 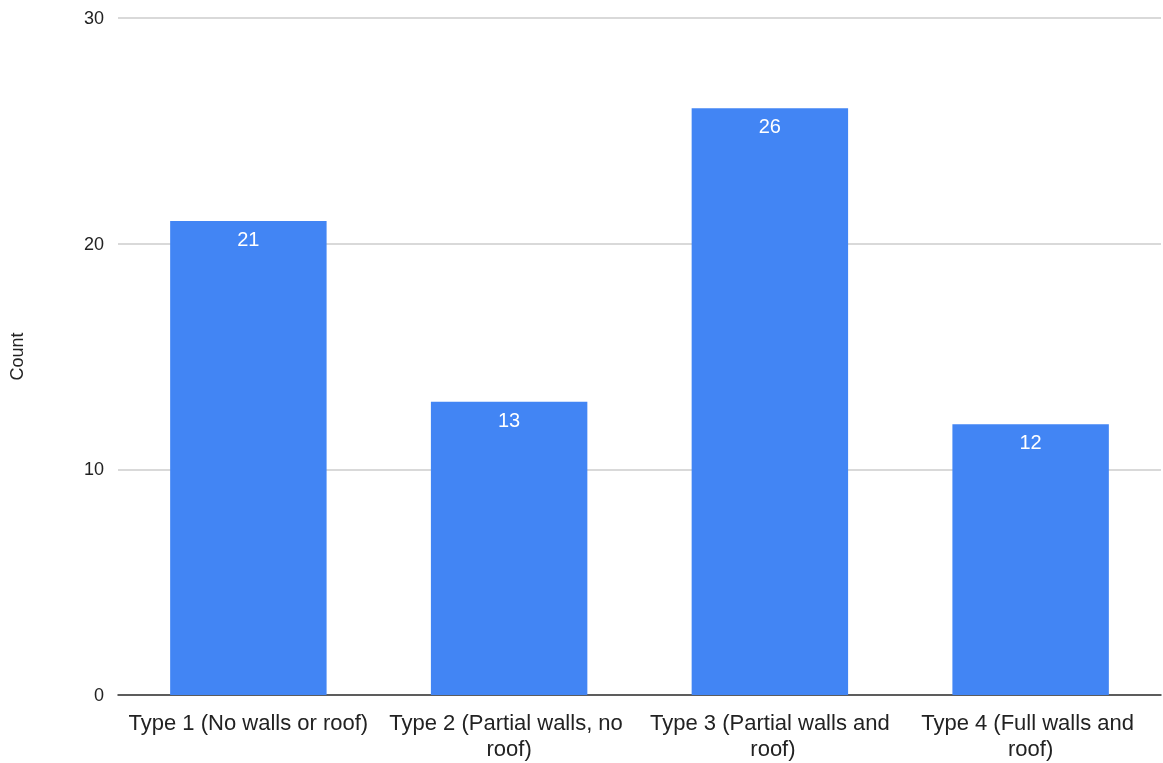 I want to click on y-tick-label: 10, so click(x=93, y=469).